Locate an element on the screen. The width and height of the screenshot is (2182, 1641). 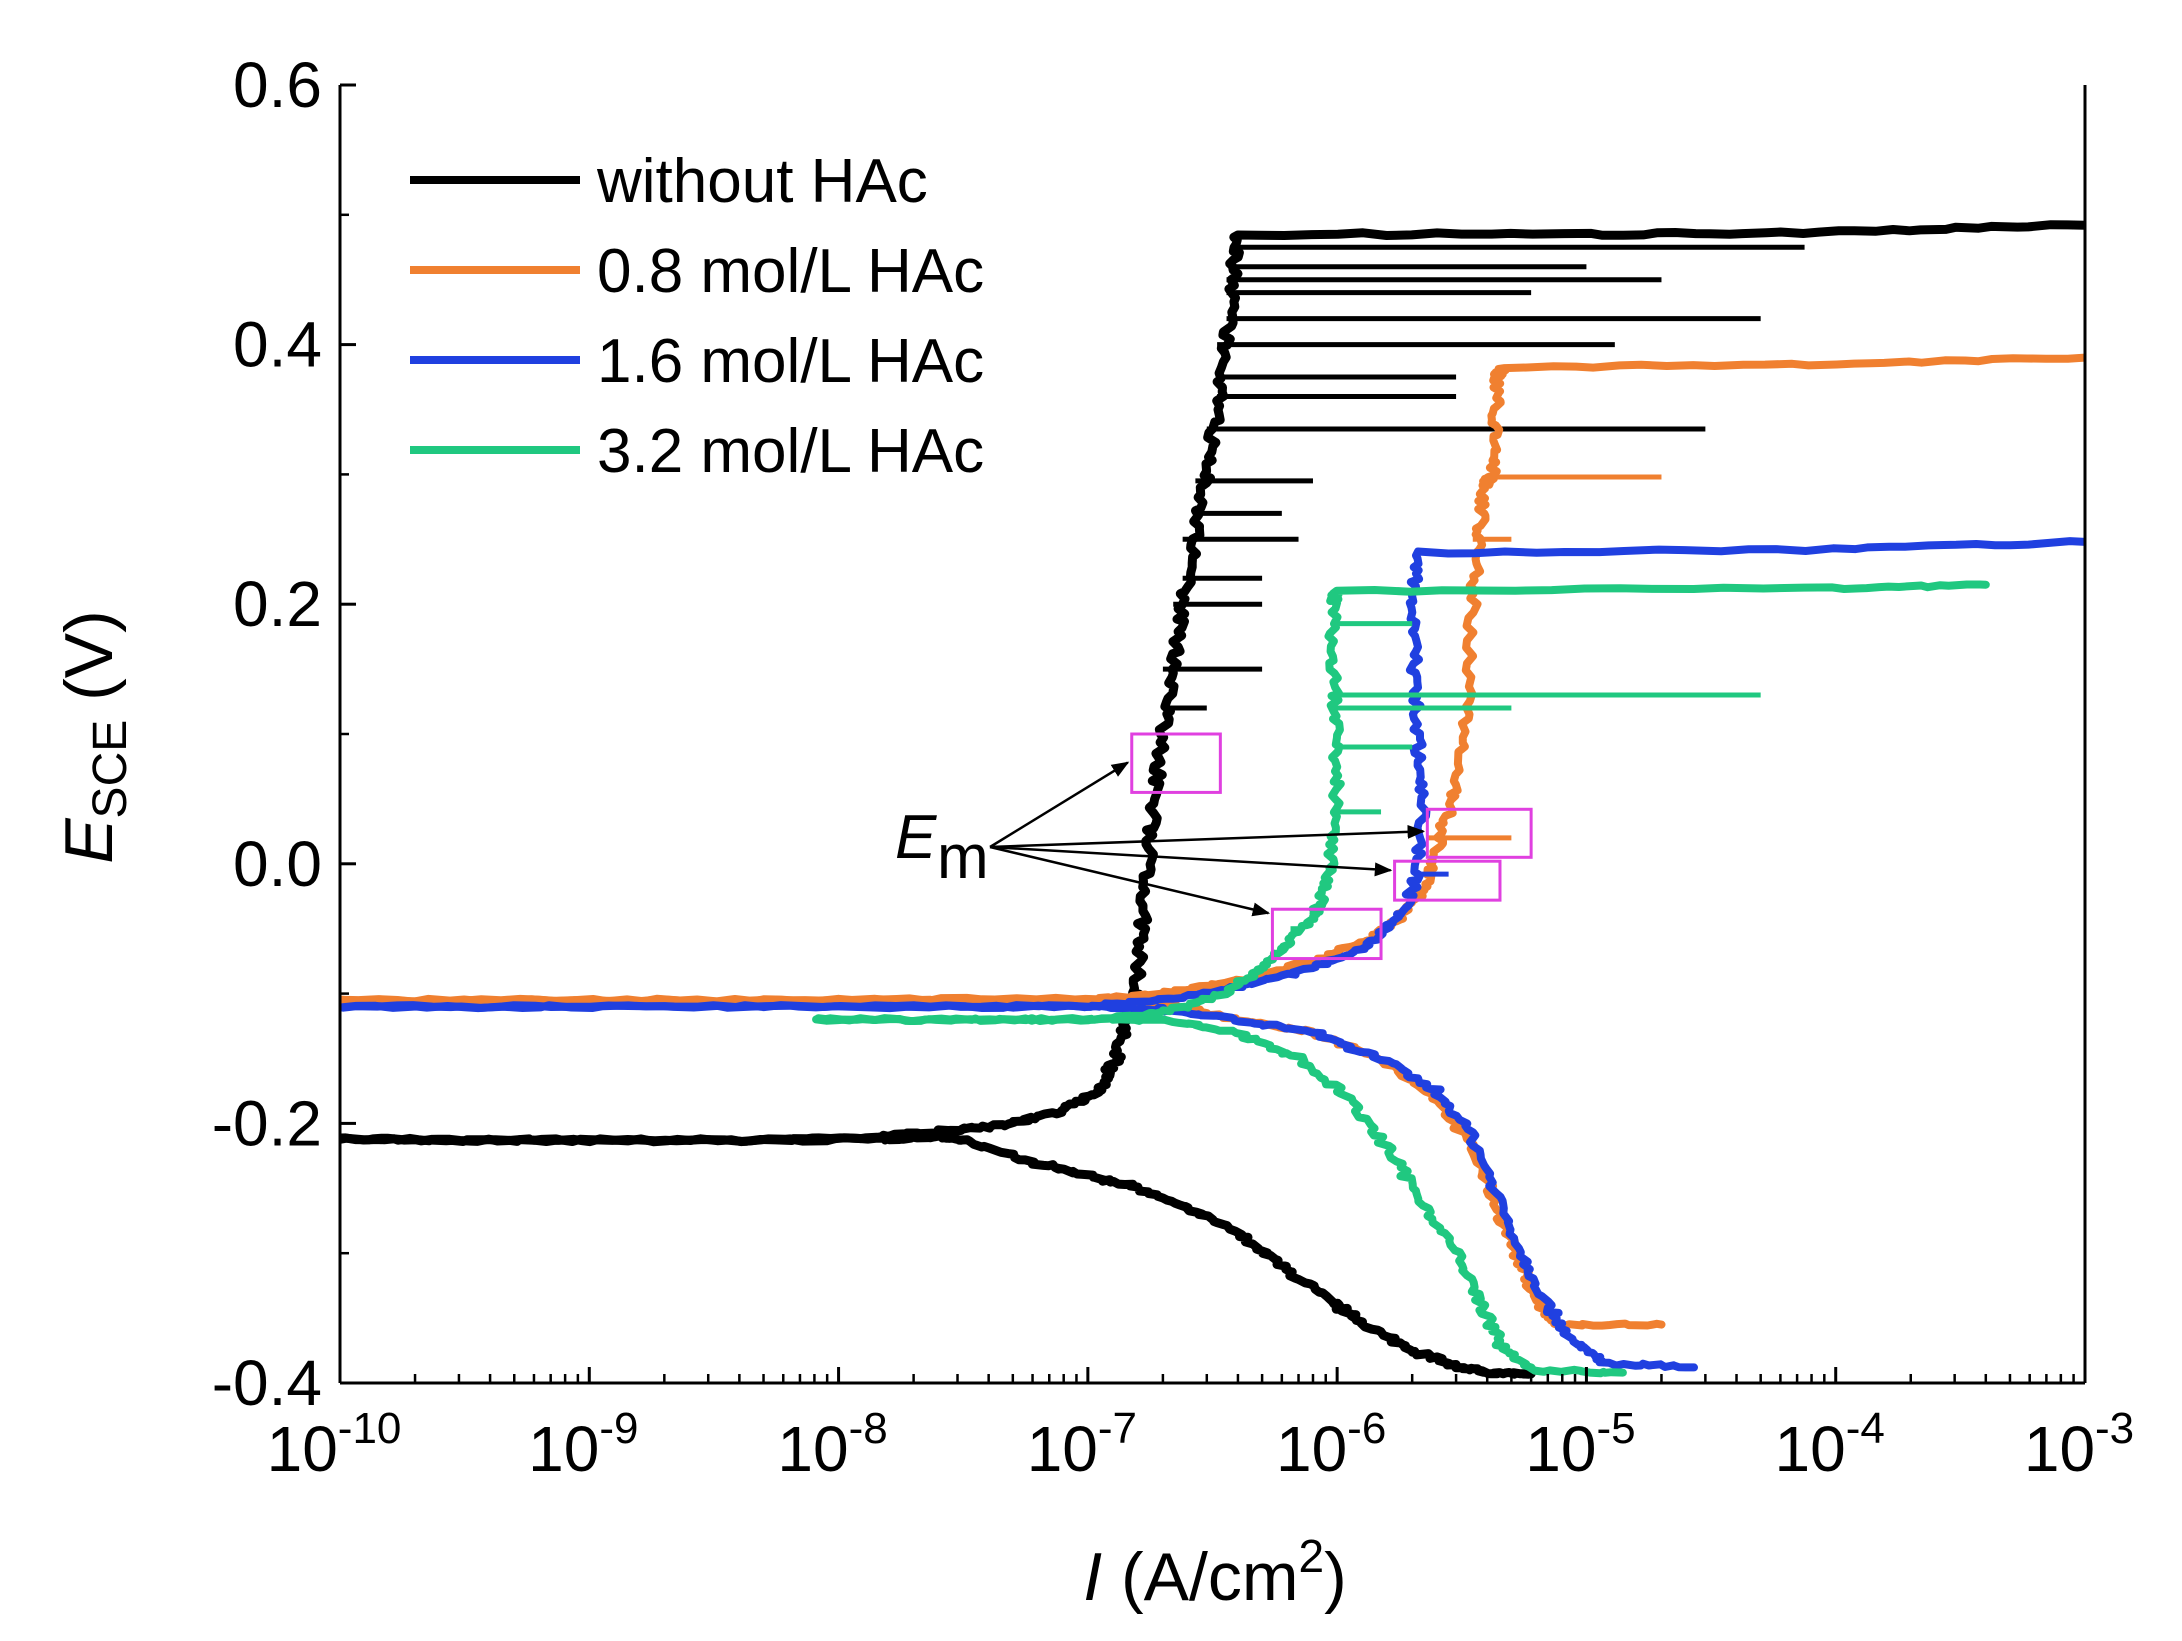
legend-label-0-8-mol-l-hac: 0.8 mol/L HAc is located at coordinates (790, 271).